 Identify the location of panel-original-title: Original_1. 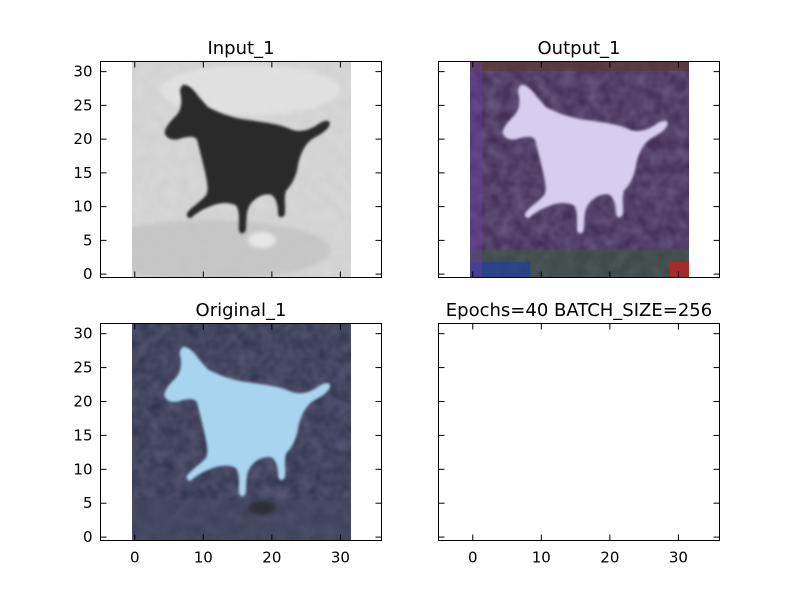
(241, 310).